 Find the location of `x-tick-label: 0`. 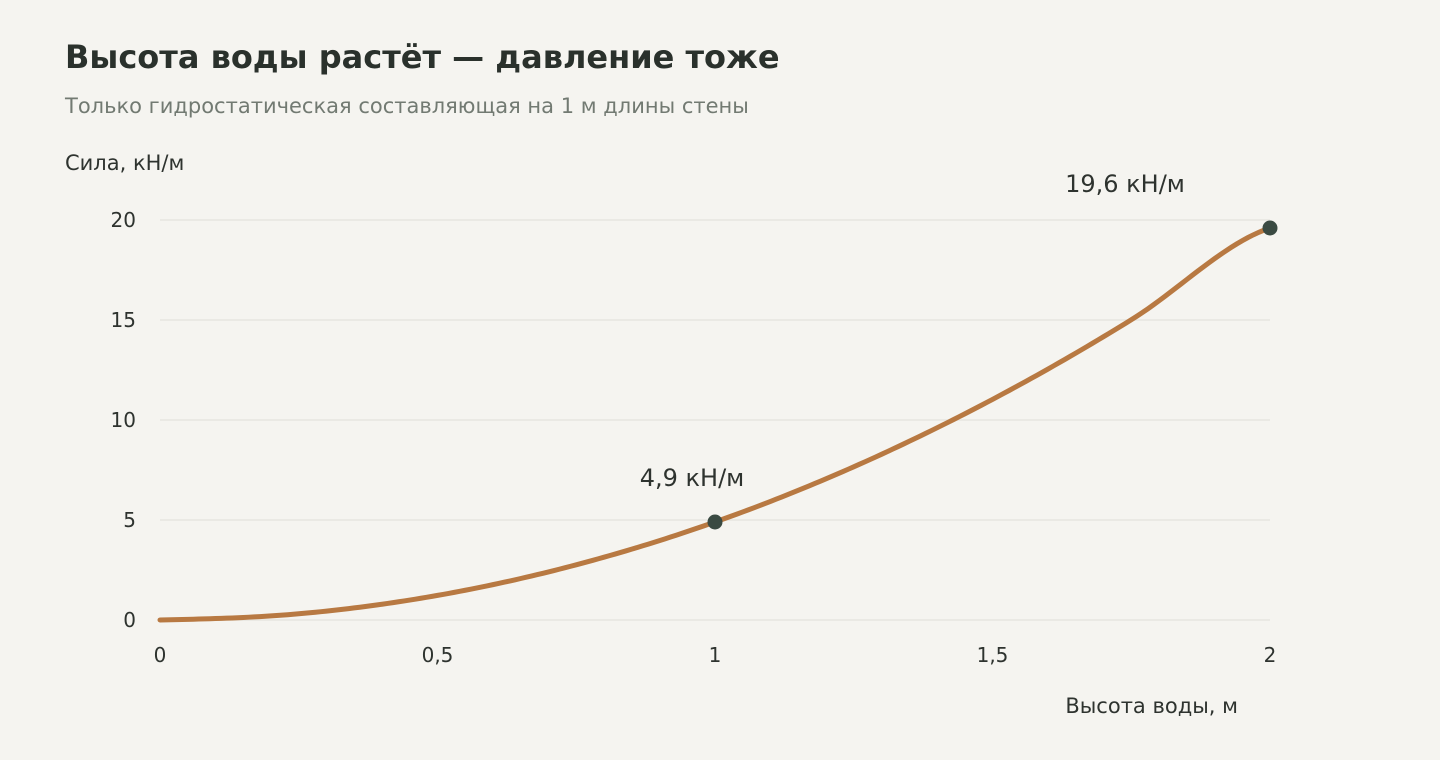

x-tick-label: 0 is located at coordinates (160, 655).